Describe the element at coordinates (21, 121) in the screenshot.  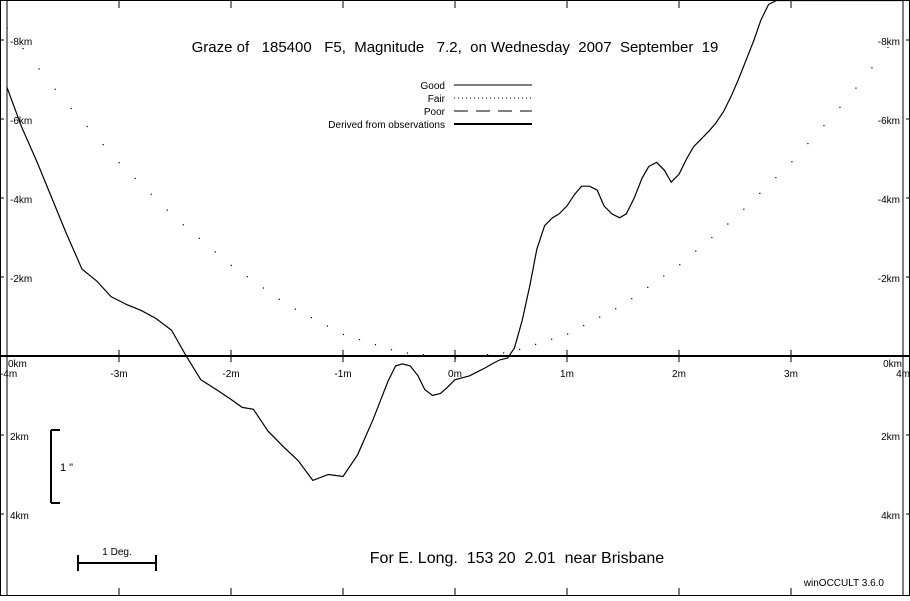
I see `y-tick-label-left: -6km` at that location.